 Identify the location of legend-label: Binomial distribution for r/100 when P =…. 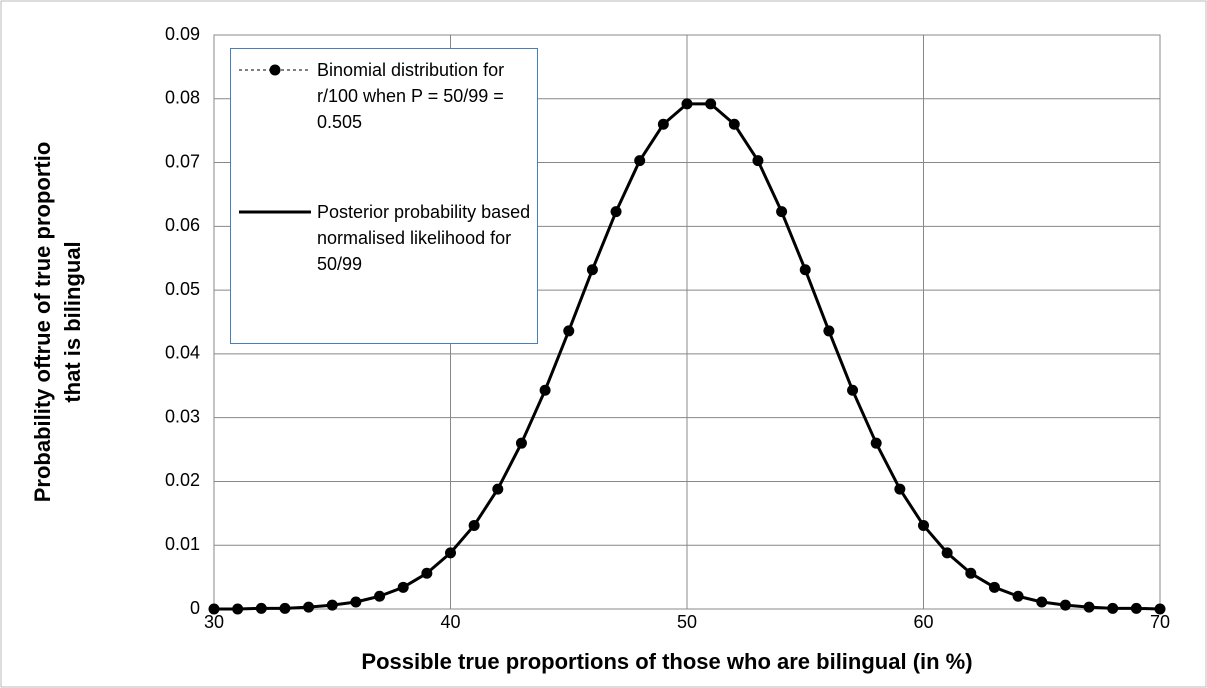
(411, 96).